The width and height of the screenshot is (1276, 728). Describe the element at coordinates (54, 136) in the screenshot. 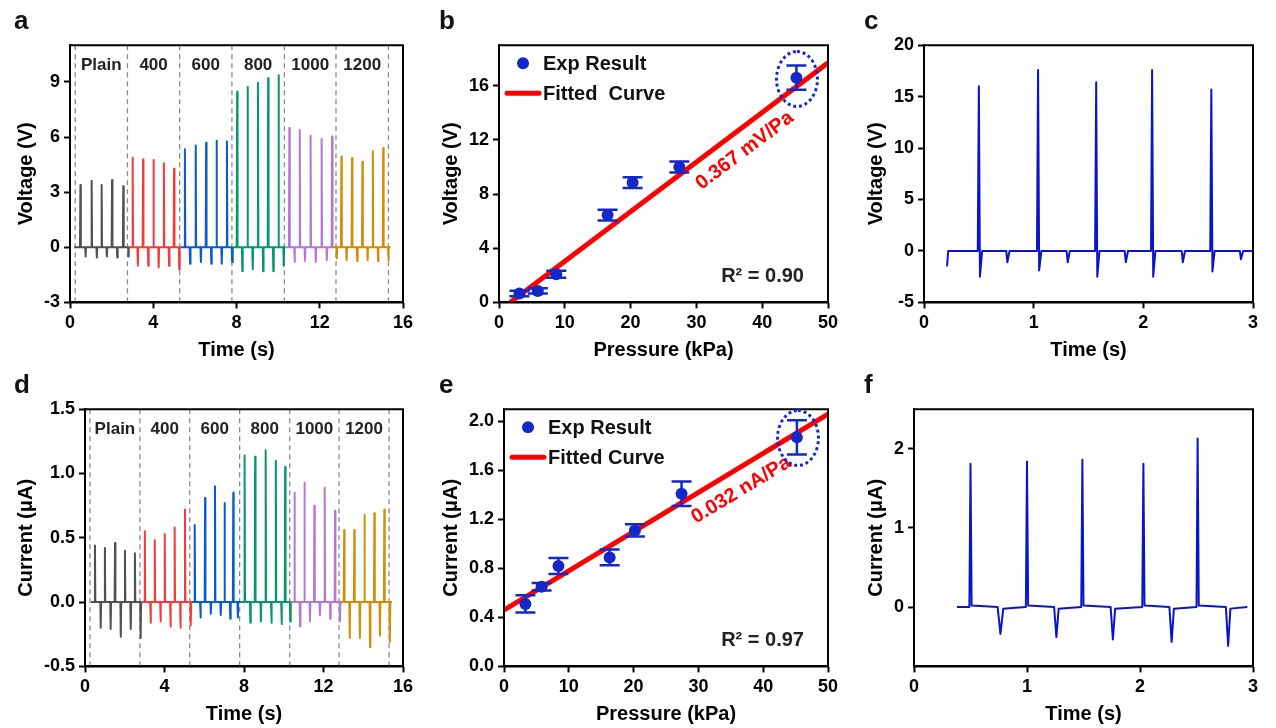

I see `y-tick-label: 6` at that location.